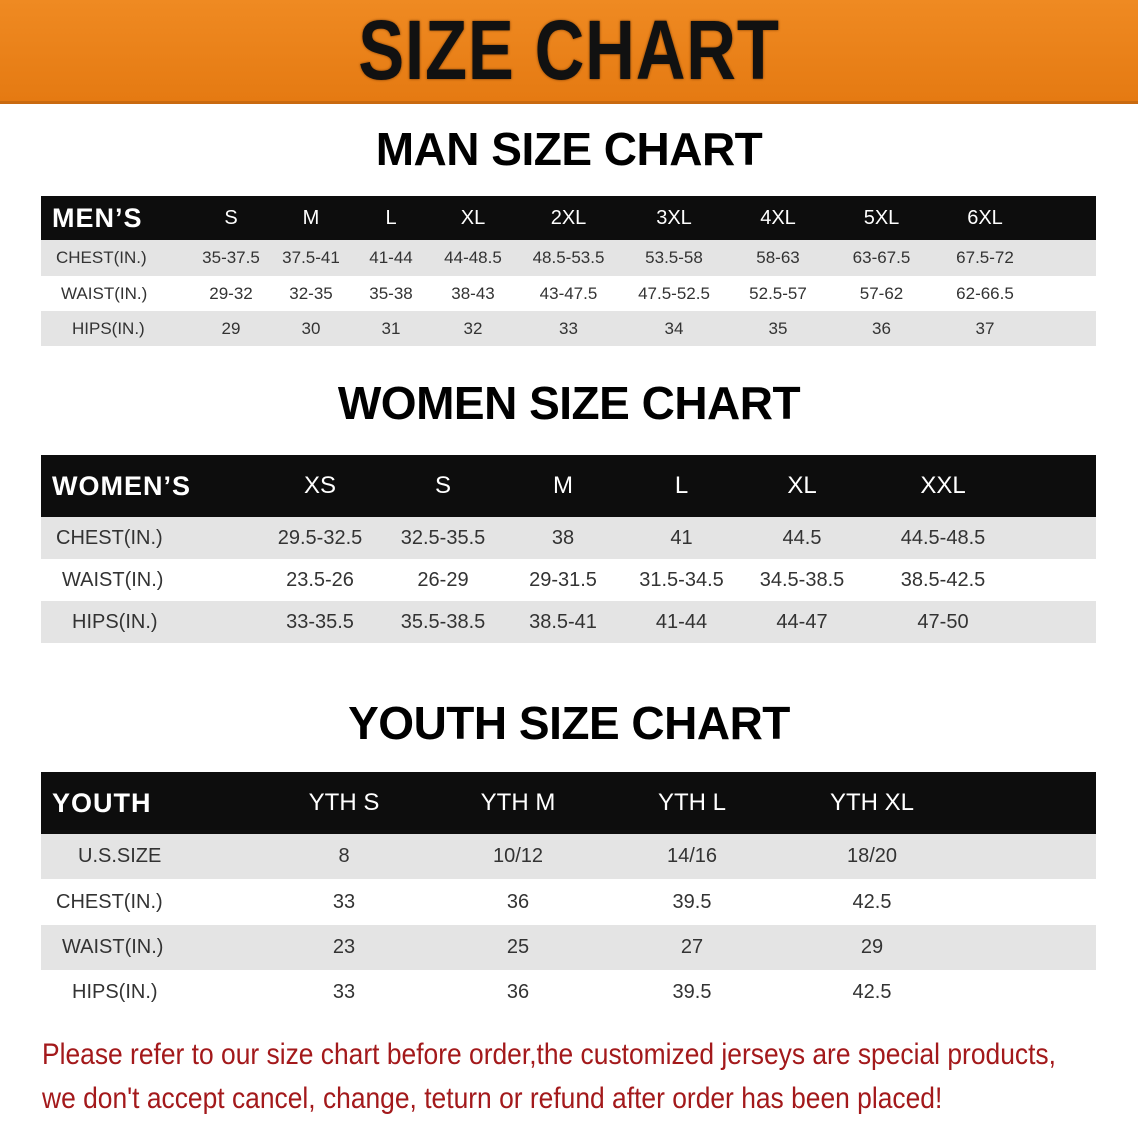 This screenshot has width=1138, height=1132. What do you see at coordinates (473, 293) in the screenshot?
I see `measurement-cell: 38-43` at bounding box center [473, 293].